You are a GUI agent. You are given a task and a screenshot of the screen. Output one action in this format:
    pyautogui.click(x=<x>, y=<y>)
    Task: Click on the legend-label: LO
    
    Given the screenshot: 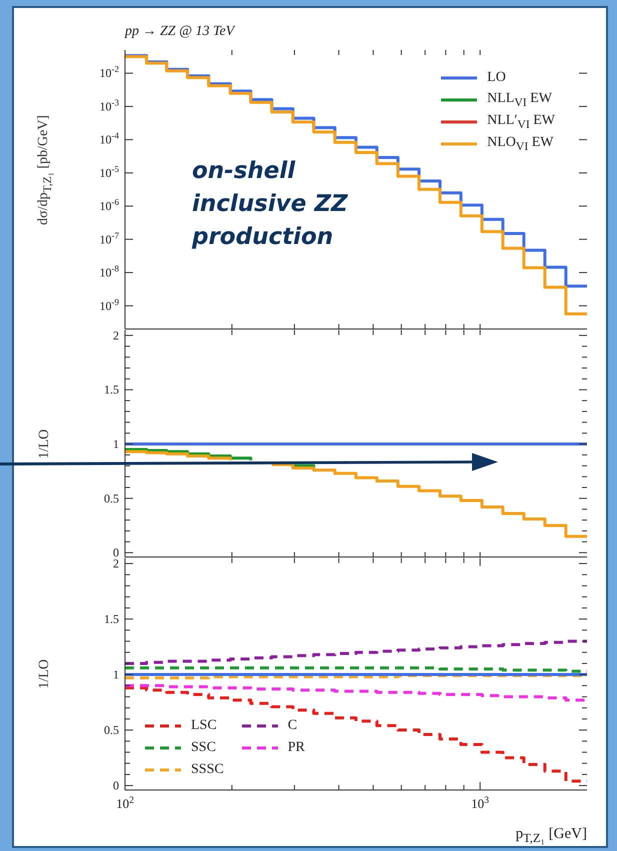 What is the action you would take?
    pyautogui.click(x=496, y=78)
    